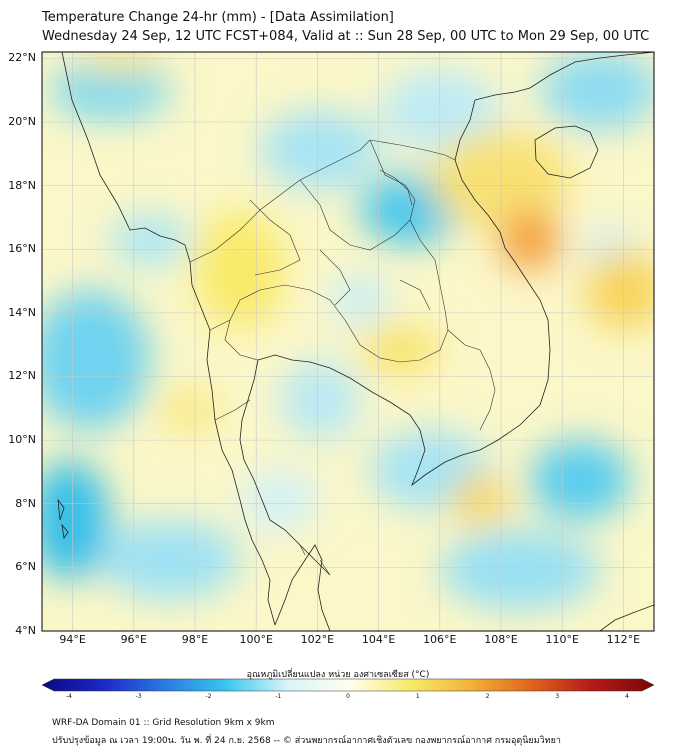 The image size is (676, 756). Describe the element at coordinates (69, 696) in the screenshot. I see `colorbar-tick-label: -4` at that location.